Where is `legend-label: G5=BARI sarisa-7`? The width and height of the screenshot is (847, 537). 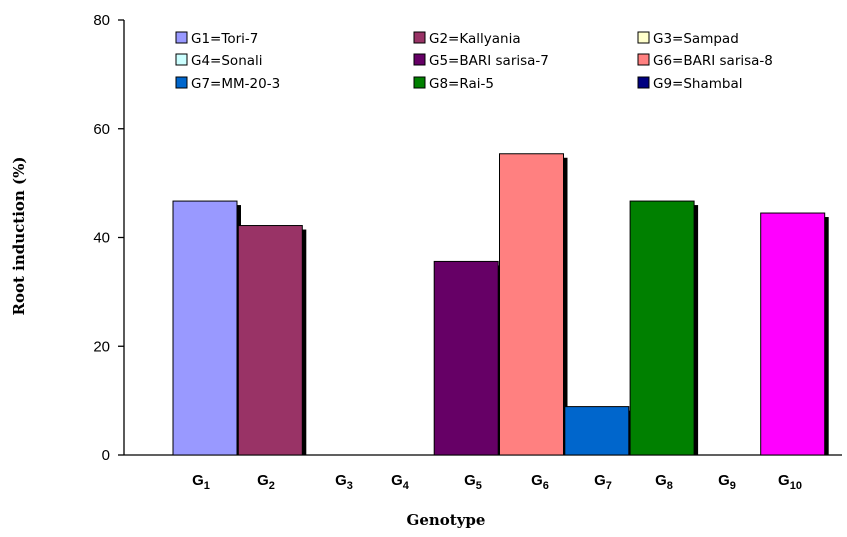
legend-label: G5=BARI sarisa-7 is located at coordinates (489, 61).